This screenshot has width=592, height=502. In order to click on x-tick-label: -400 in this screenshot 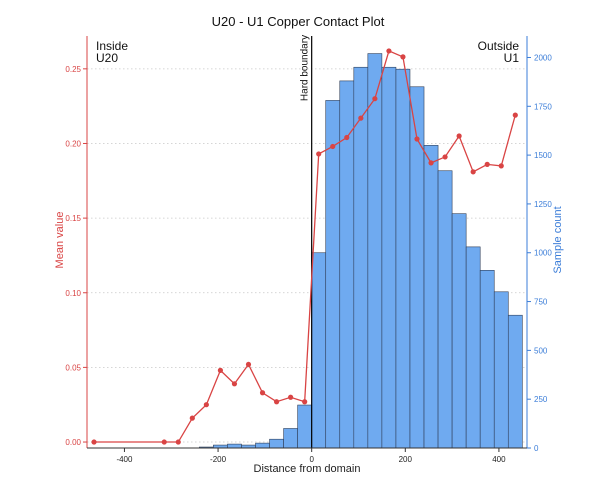, I will do `click(124, 459)`.